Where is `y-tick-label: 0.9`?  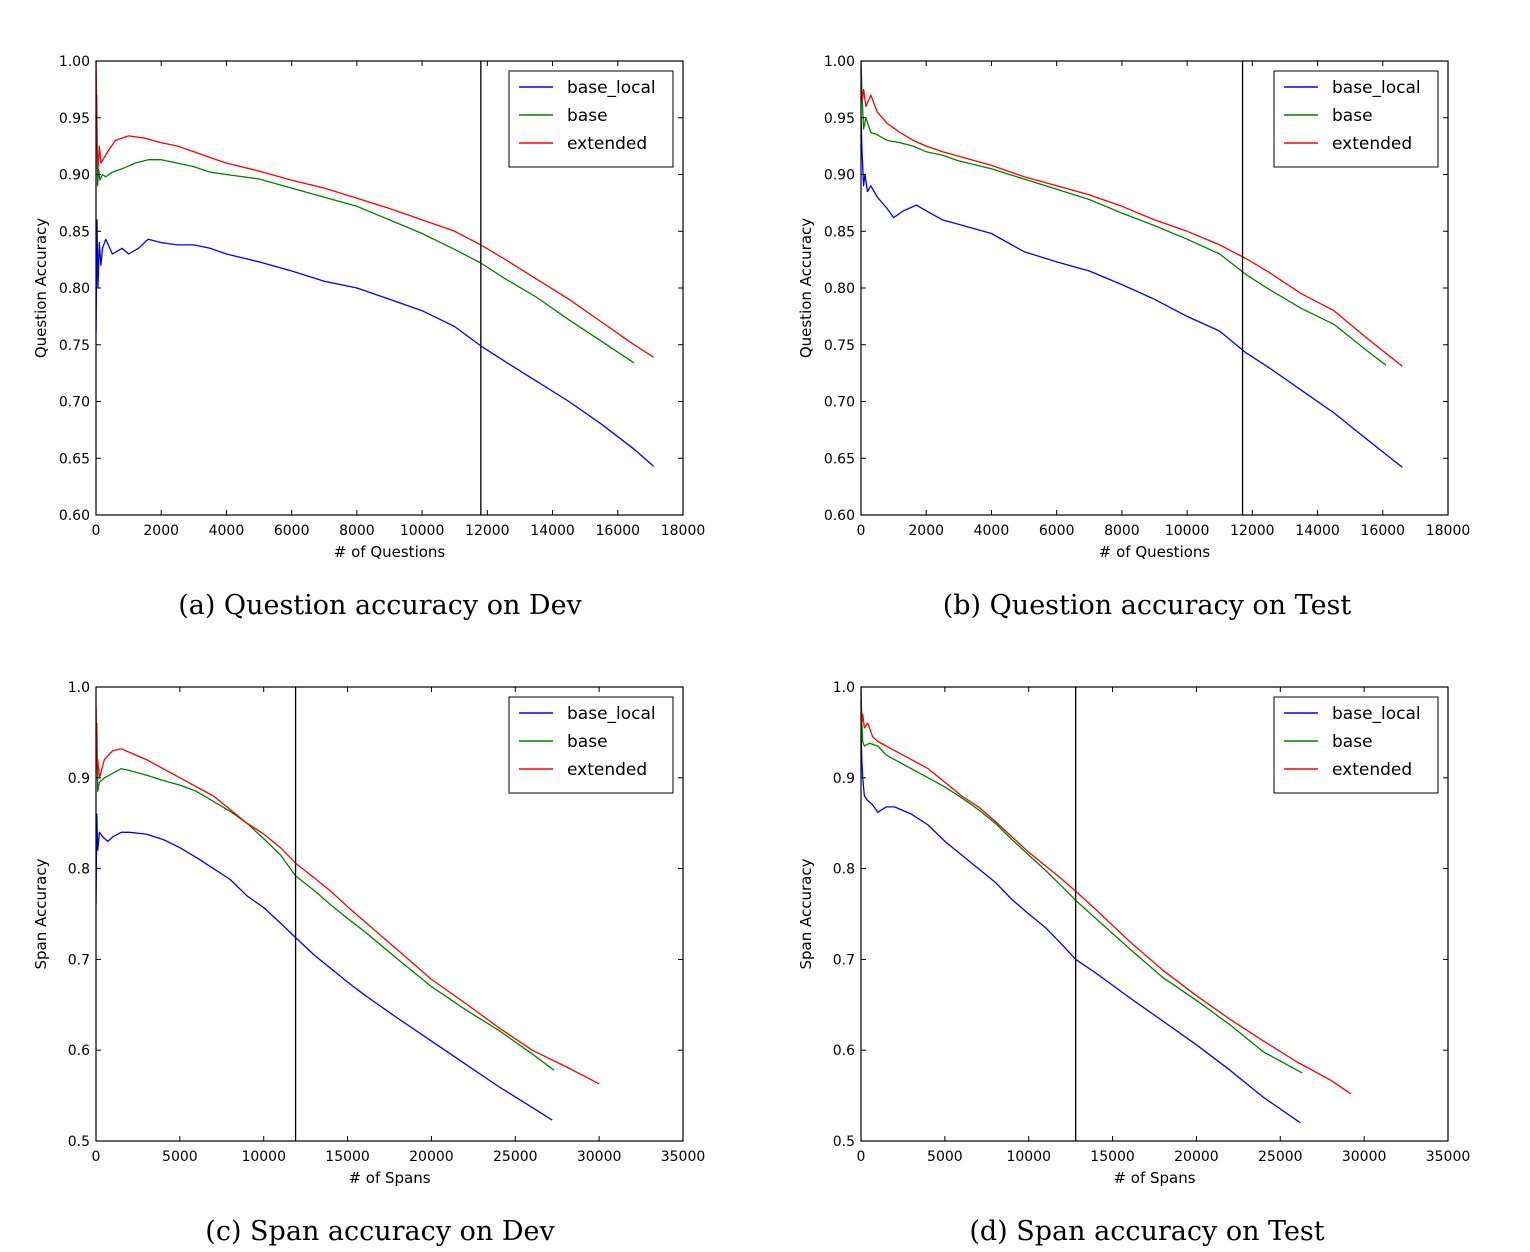 y-tick-label: 0.9 is located at coordinates (79, 779).